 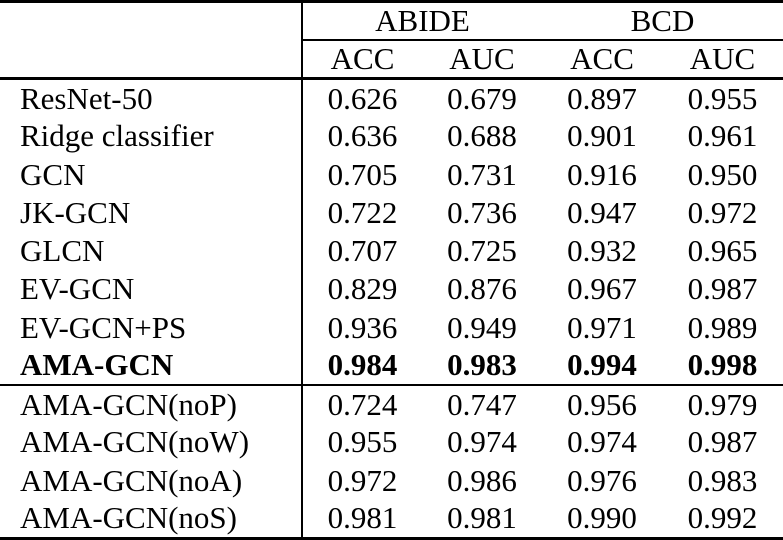 I want to click on metric-value: 0.936, so click(x=362, y=327).